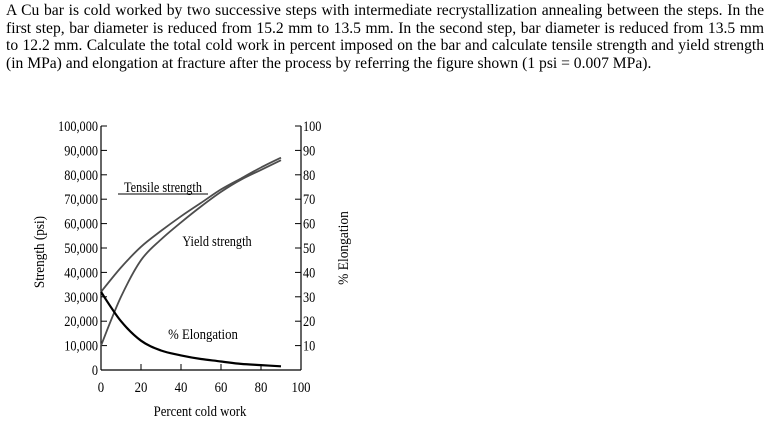  What do you see at coordinates (309, 345) in the screenshot?
I see `right-tick-label: 10` at bounding box center [309, 345].